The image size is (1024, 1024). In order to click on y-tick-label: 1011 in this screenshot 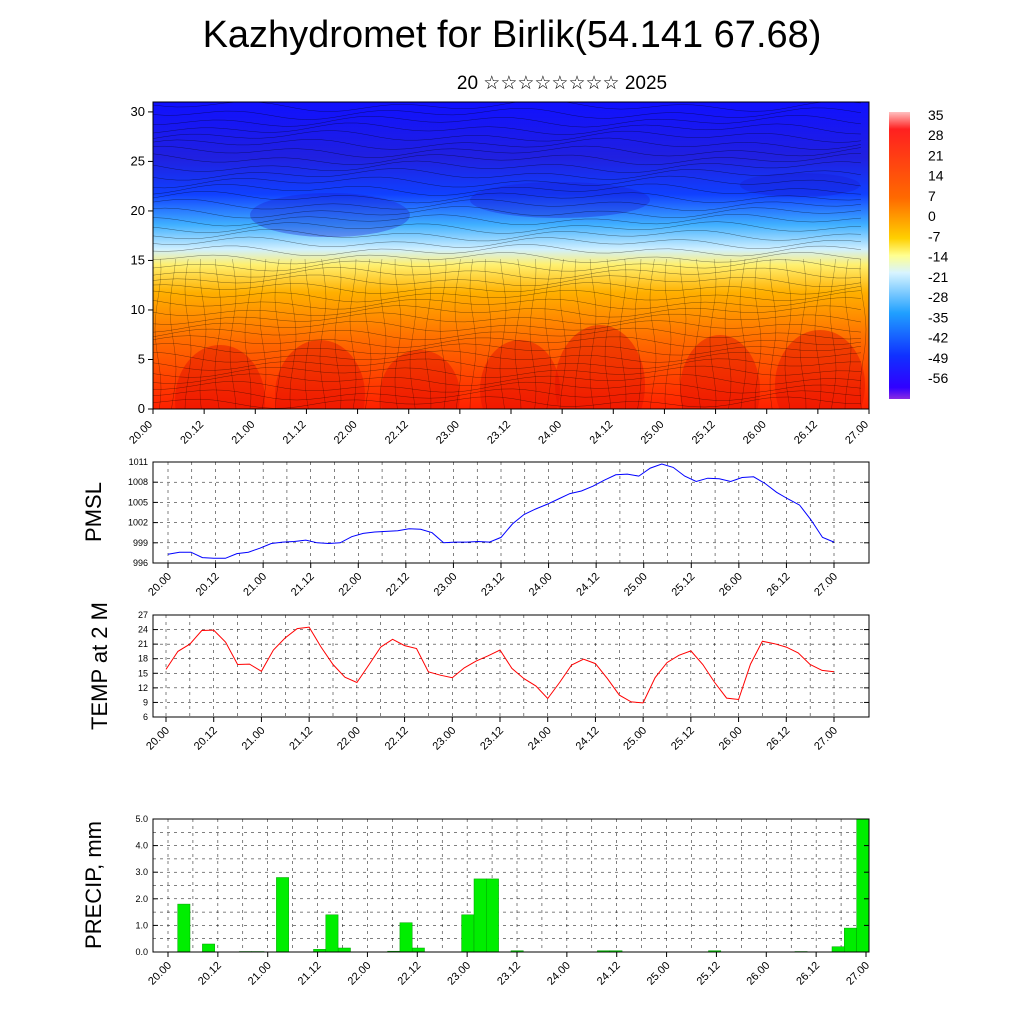, I will do `click(138, 462)`.